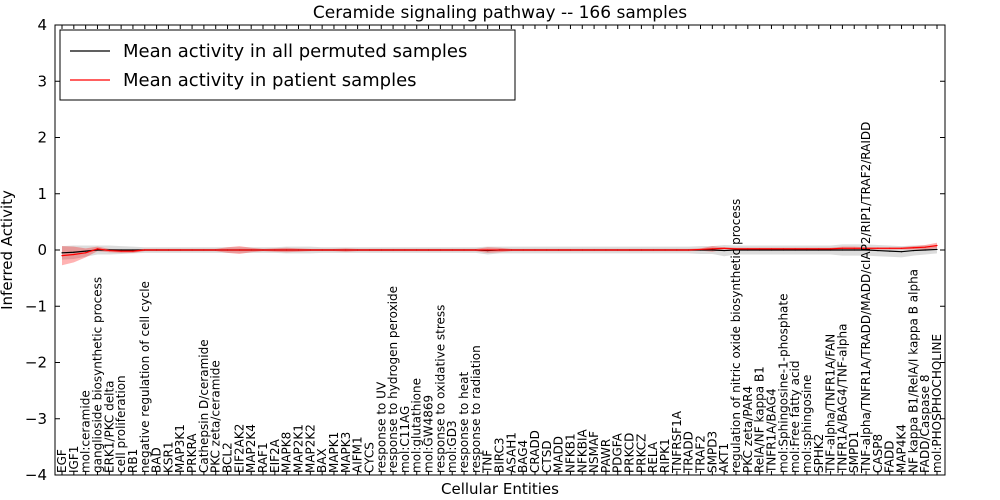 The image size is (1000, 500). I want to click on x-tick-label: mol:glutathione, so click(417, 425).